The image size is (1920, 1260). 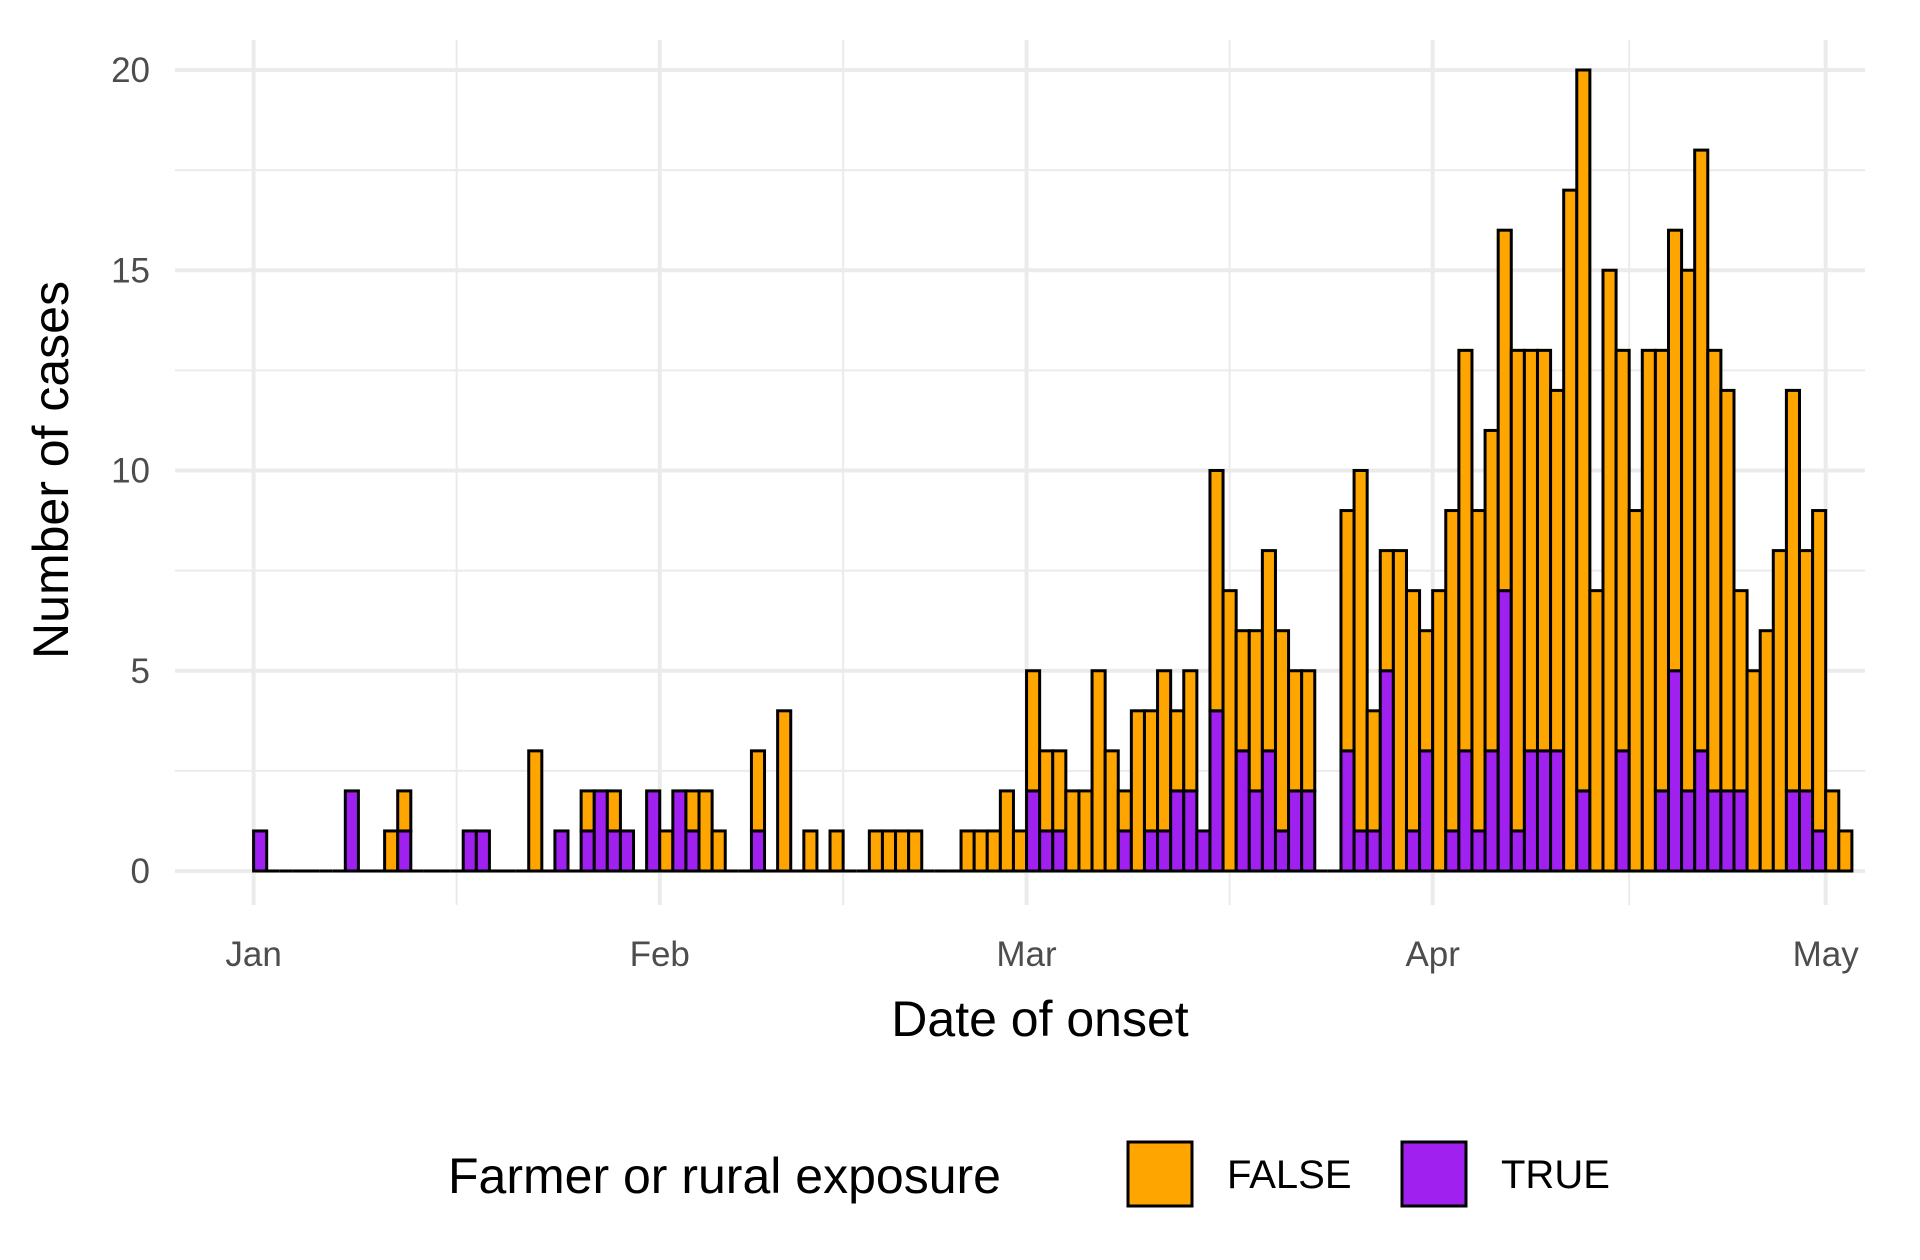 I want to click on y-tick-label: 15, so click(x=130, y=270).